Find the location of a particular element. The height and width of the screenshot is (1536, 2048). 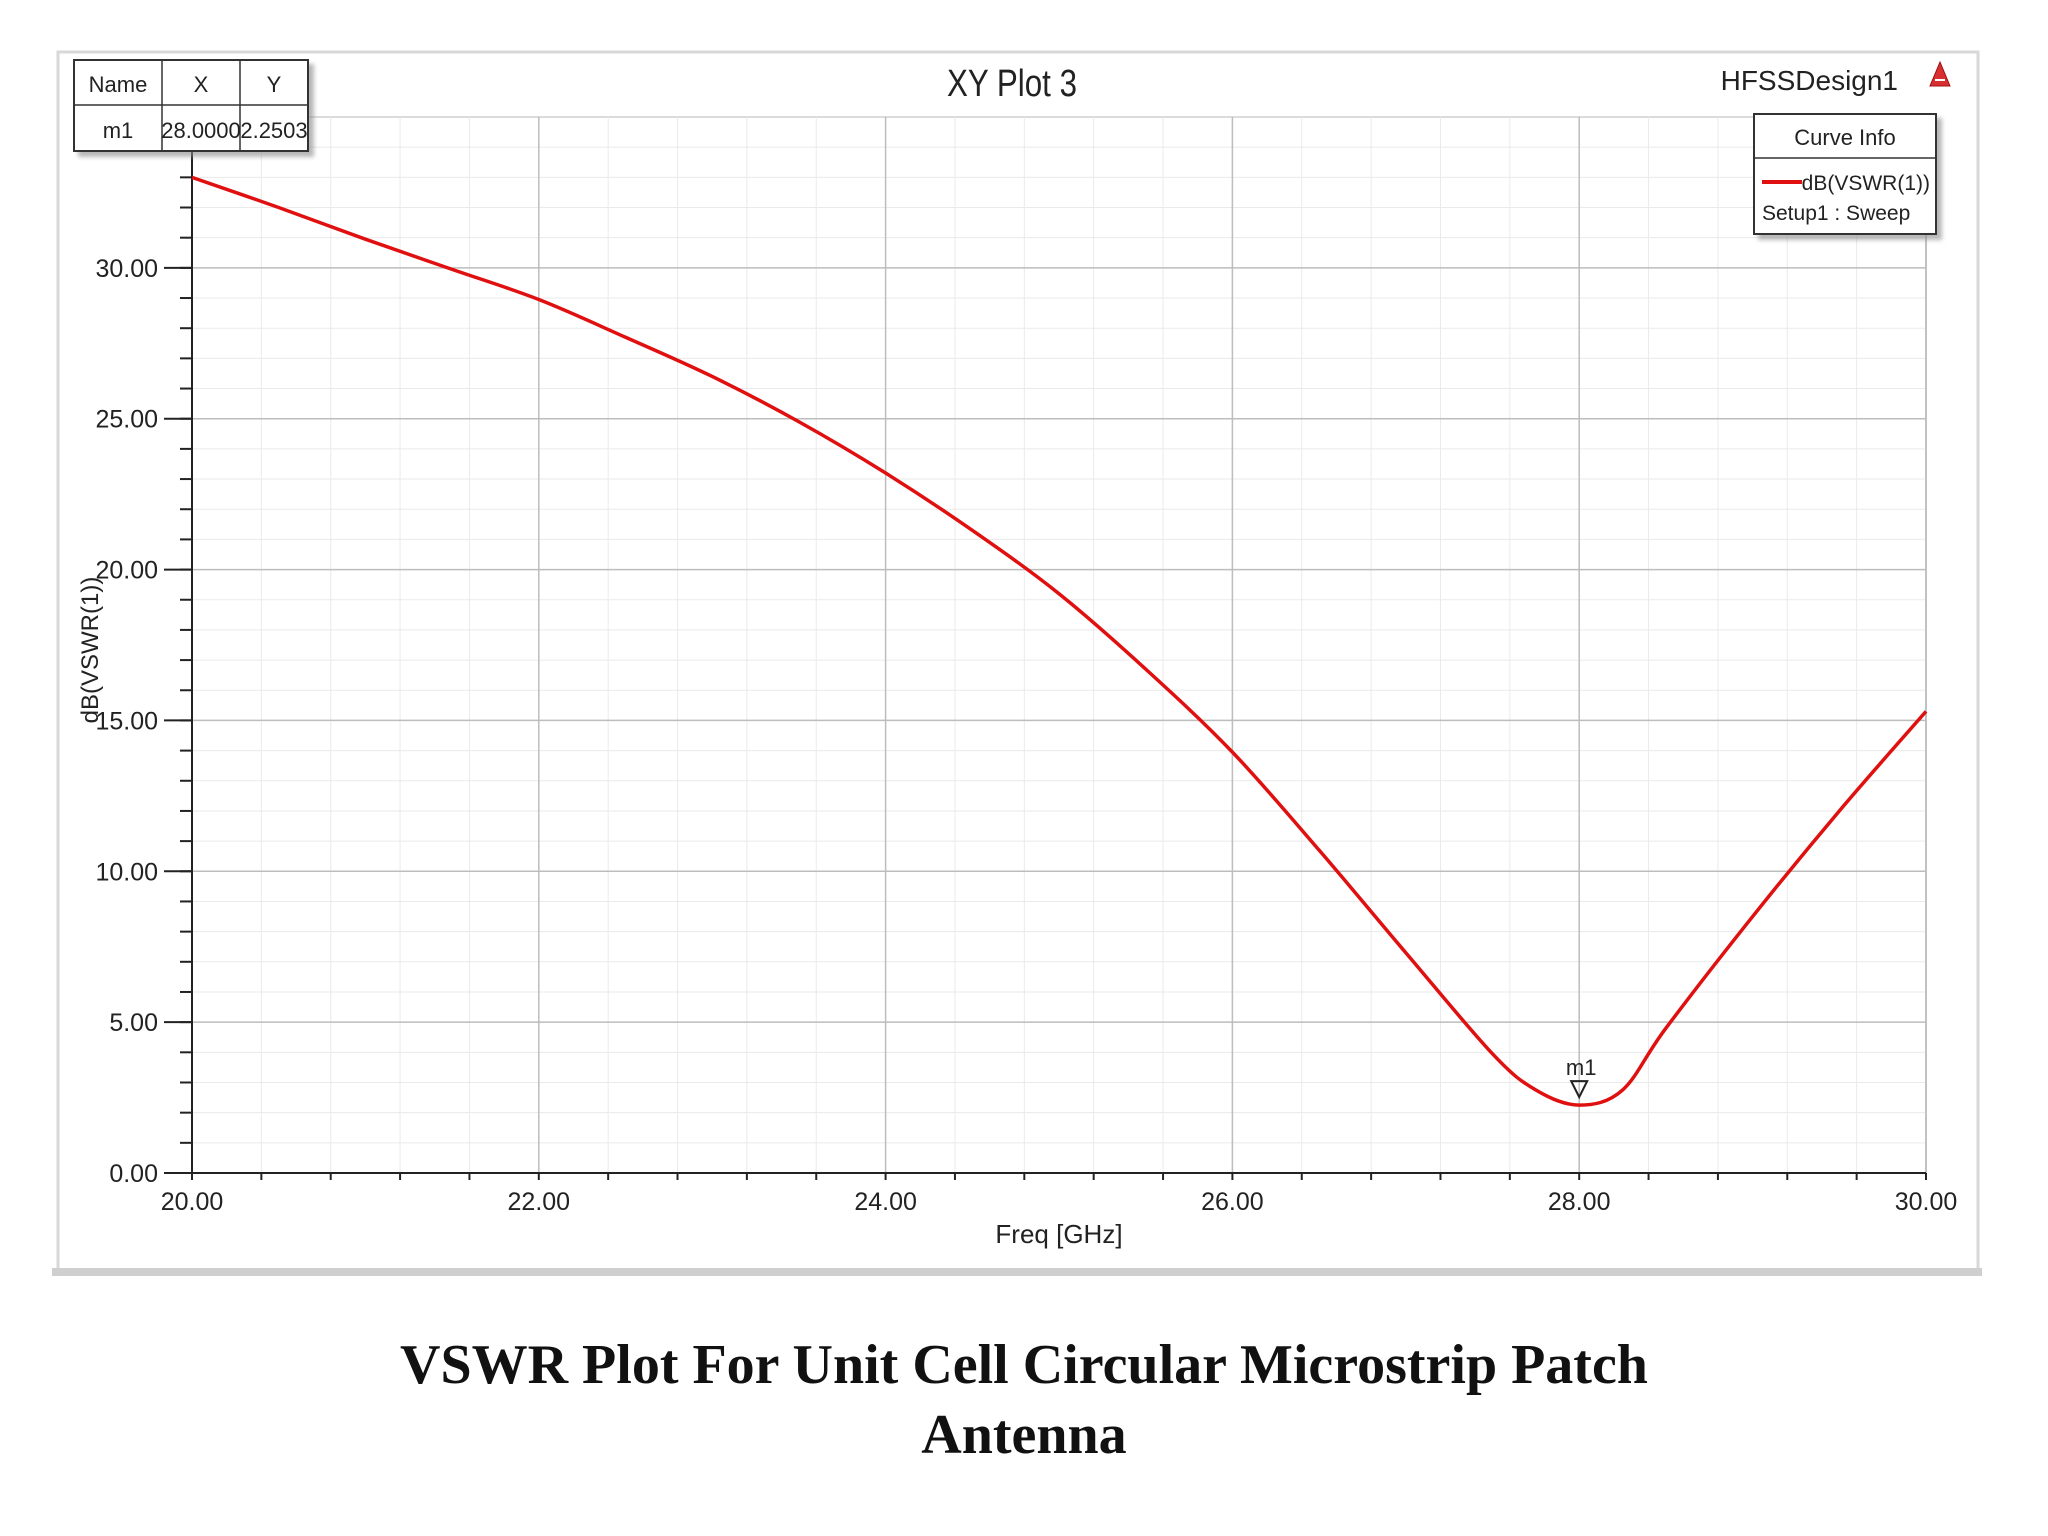

ansys-logo-icon is located at coordinates (1940, 73).